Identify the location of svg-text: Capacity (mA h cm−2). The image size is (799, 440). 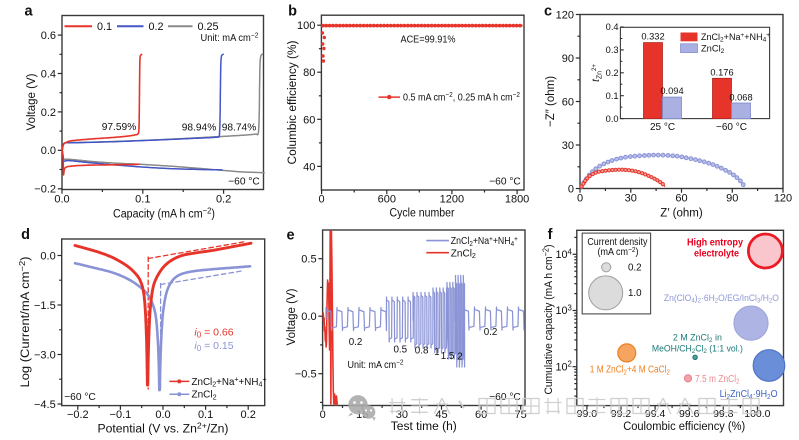
(164, 213).